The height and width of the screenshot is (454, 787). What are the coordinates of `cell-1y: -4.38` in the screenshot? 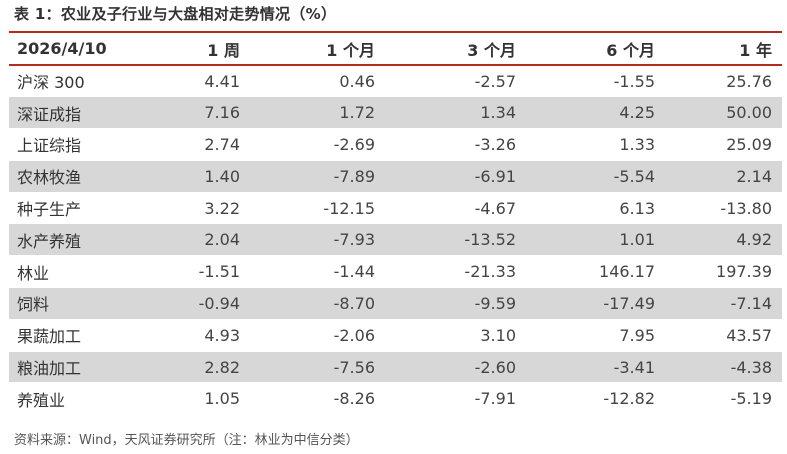 It's located at (720, 367).